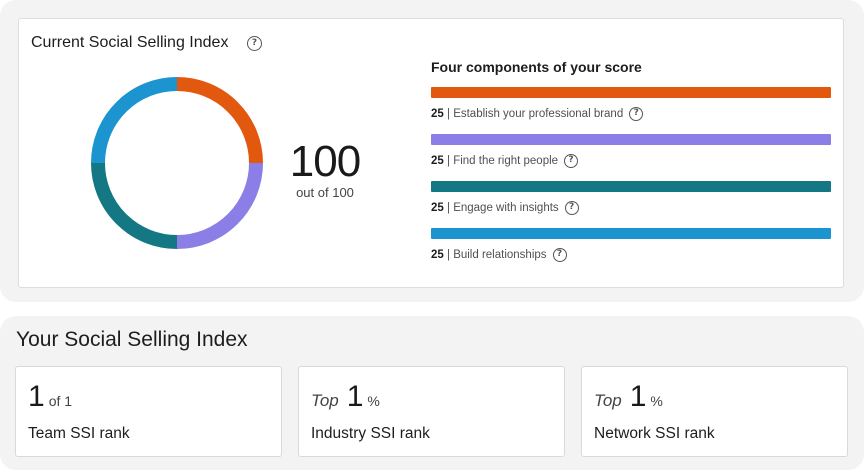  Describe the element at coordinates (148, 411) in the screenshot. I see `team-rank-card: 1 of 1 Team SSI rank` at that location.